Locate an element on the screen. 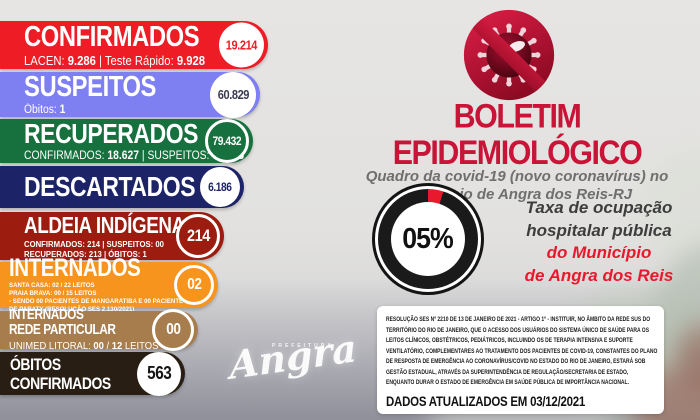 This screenshot has height=420, width=700. donut-ring: 05% is located at coordinates (428, 239).